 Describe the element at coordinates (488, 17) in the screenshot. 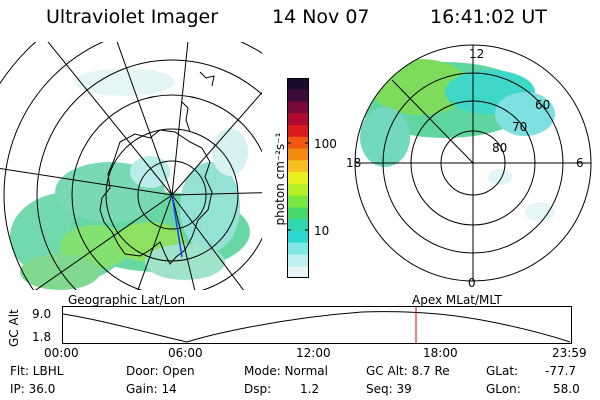

I see `header-time: 16:41:02 UT` at that location.